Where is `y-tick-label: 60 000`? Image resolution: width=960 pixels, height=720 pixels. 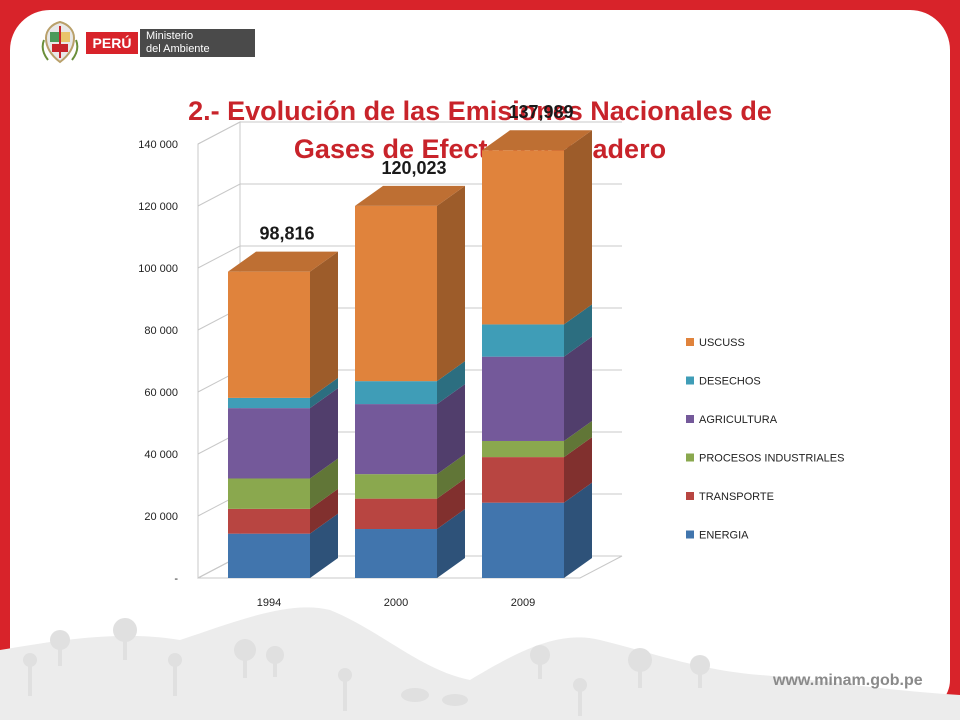
y-tick-label: 60 000 is located at coordinates (161, 393).